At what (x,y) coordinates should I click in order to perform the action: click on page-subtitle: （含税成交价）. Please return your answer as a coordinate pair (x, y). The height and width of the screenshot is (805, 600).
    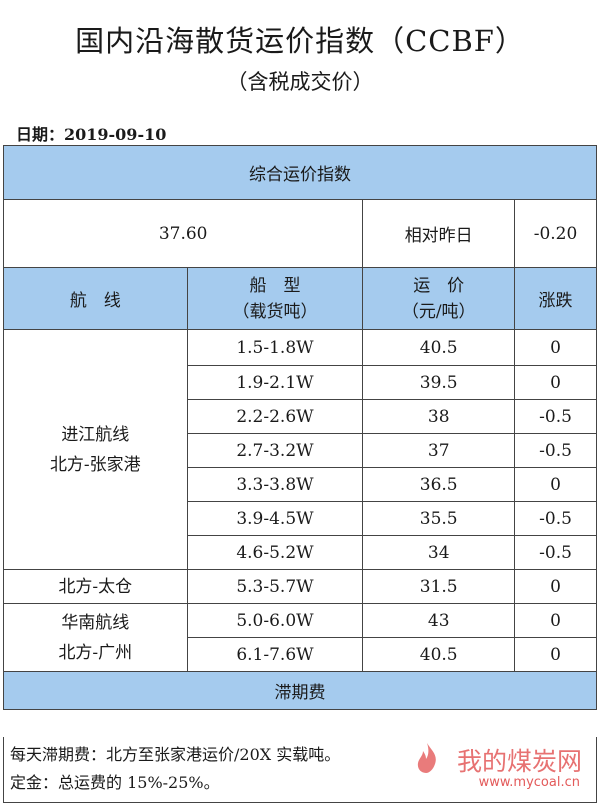
    Looking at the image, I should click on (300, 82).